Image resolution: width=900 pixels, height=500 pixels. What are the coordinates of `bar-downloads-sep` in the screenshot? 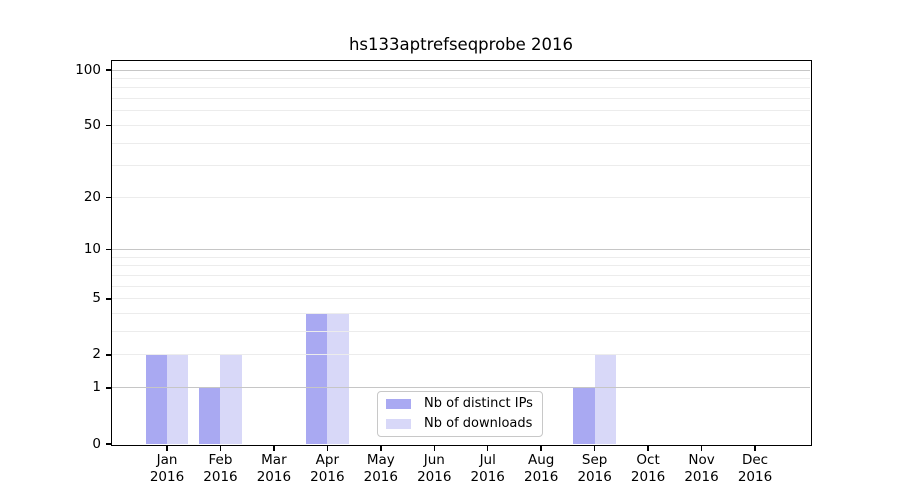 It's located at (605, 399).